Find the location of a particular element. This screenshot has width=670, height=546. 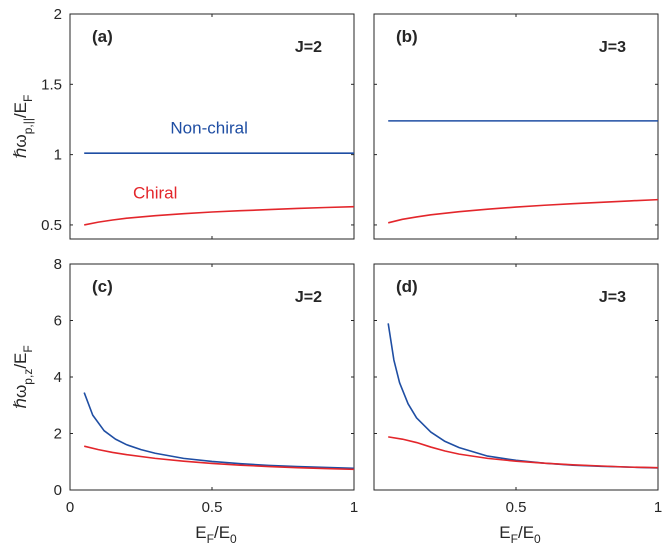

panel-label: (a) is located at coordinates (102, 36).